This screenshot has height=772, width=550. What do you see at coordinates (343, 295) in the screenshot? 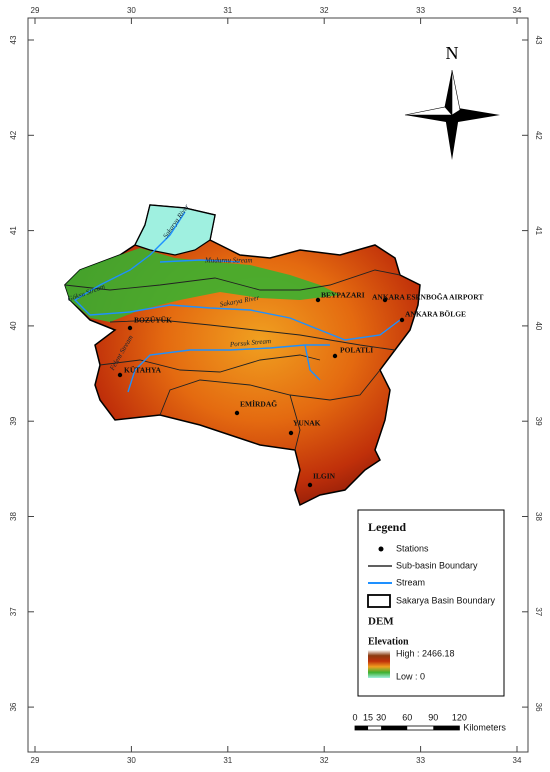
I see `station-label: BEYPAZARI` at bounding box center [343, 295].